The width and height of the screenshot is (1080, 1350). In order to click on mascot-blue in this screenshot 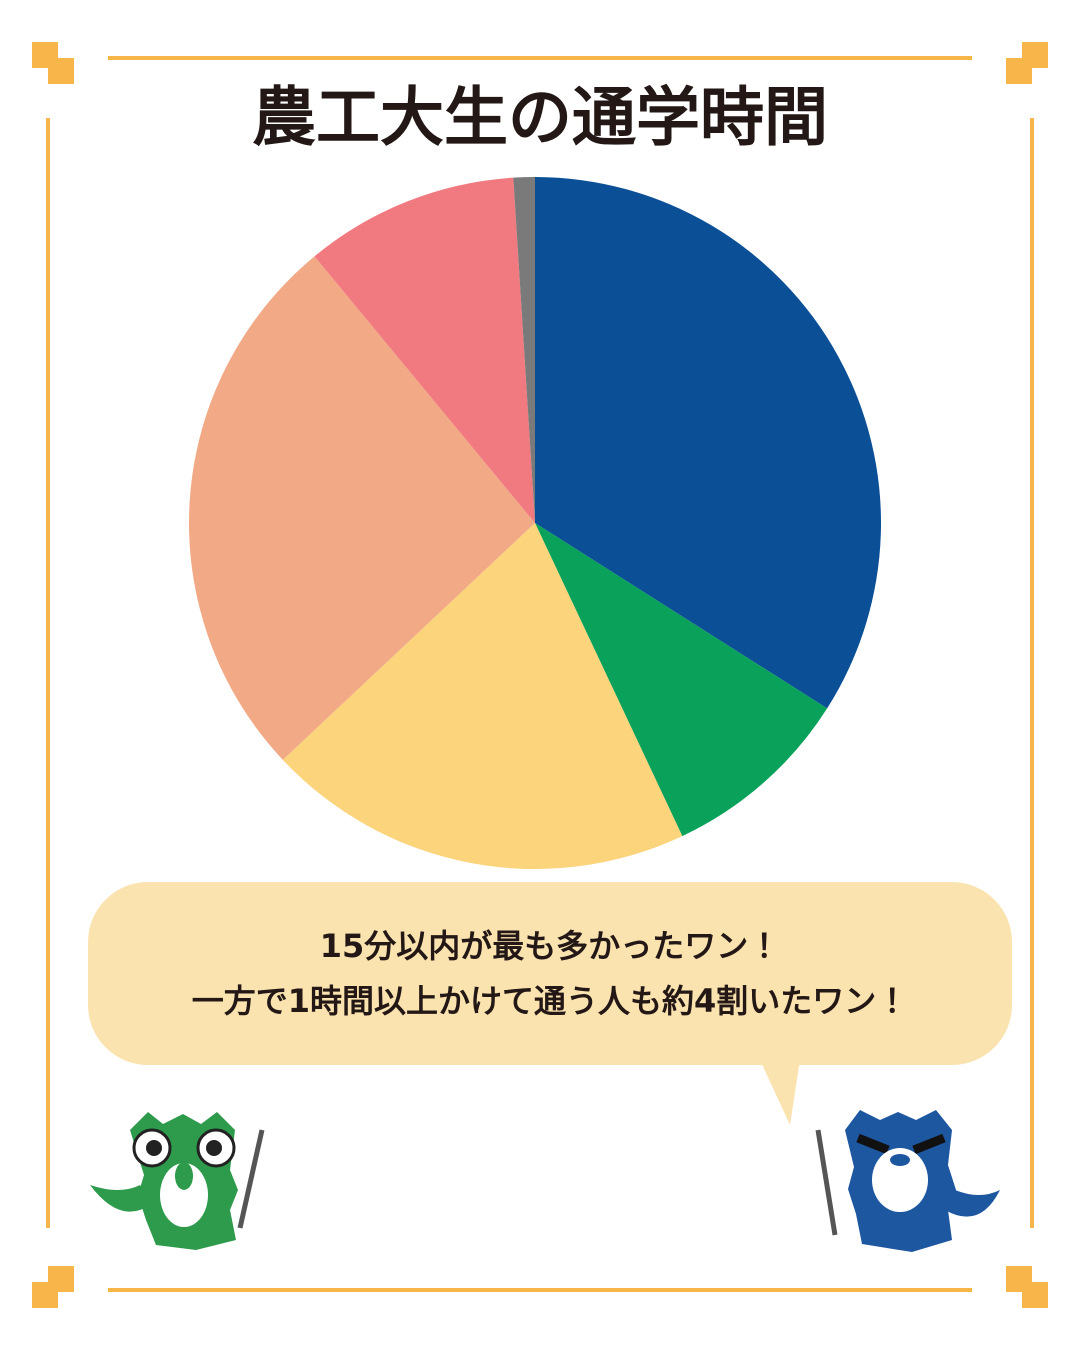, I will do `click(907, 1181)`.